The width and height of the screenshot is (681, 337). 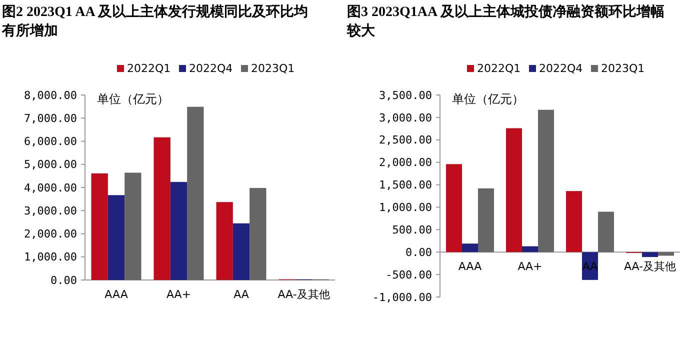 I want to click on y-tick-label: 500.00, so click(x=412, y=230).